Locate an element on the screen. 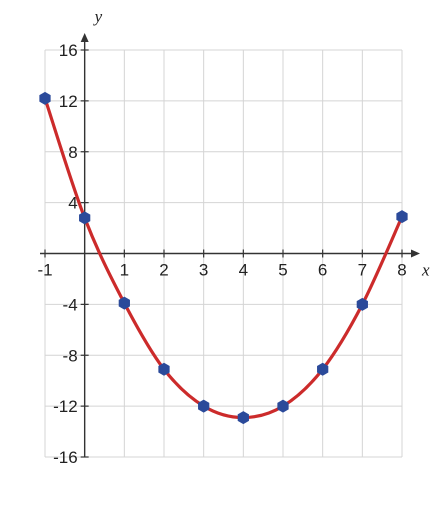  x-axis-arrow is located at coordinates (415, 253).